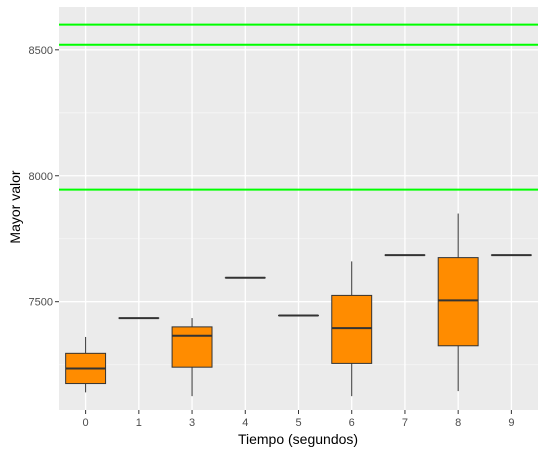 The image size is (546, 455). What do you see at coordinates (86, 423) in the screenshot?
I see `x-tick-label: 0` at bounding box center [86, 423].